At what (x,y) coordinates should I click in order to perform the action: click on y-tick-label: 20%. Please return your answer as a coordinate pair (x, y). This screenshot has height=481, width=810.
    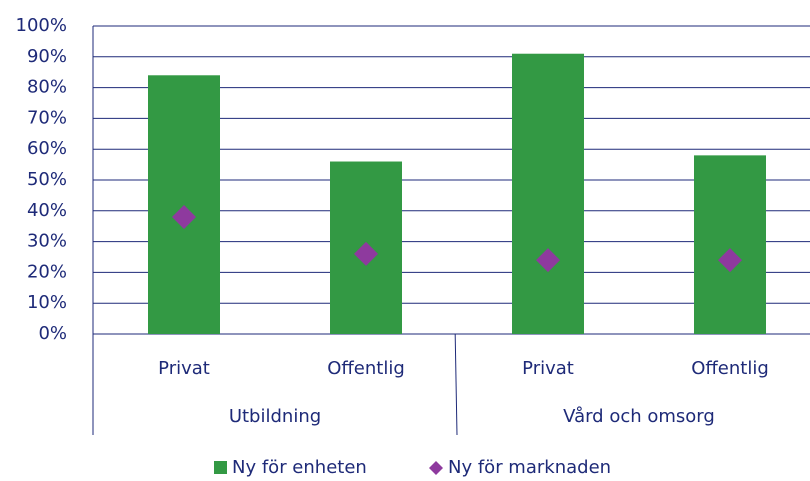
    Looking at the image, I should click on (47, 271).